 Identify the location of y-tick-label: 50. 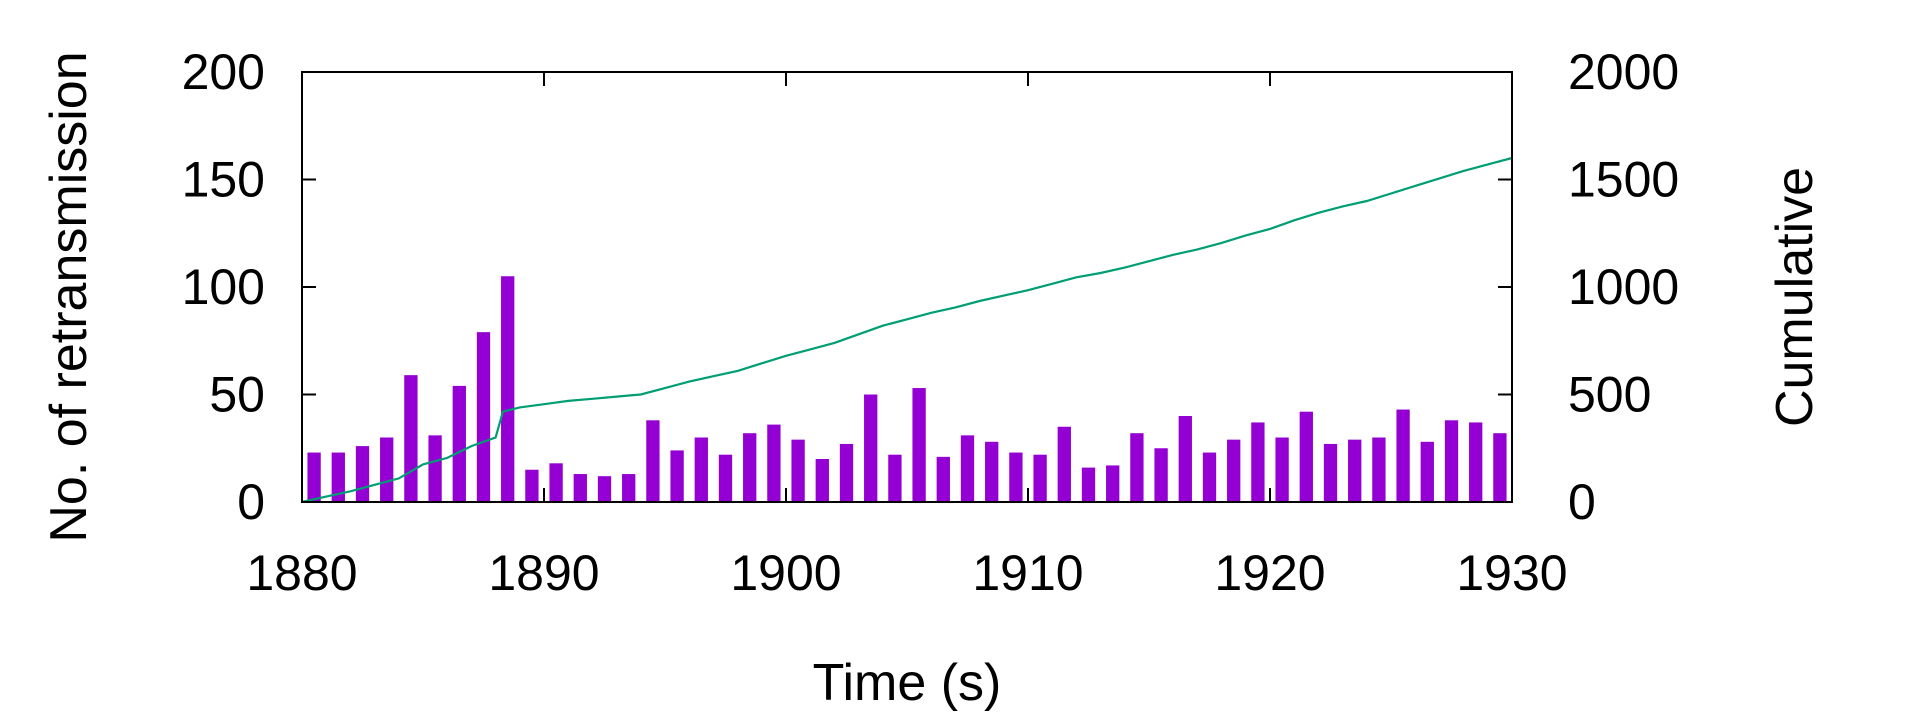
(237, 395).